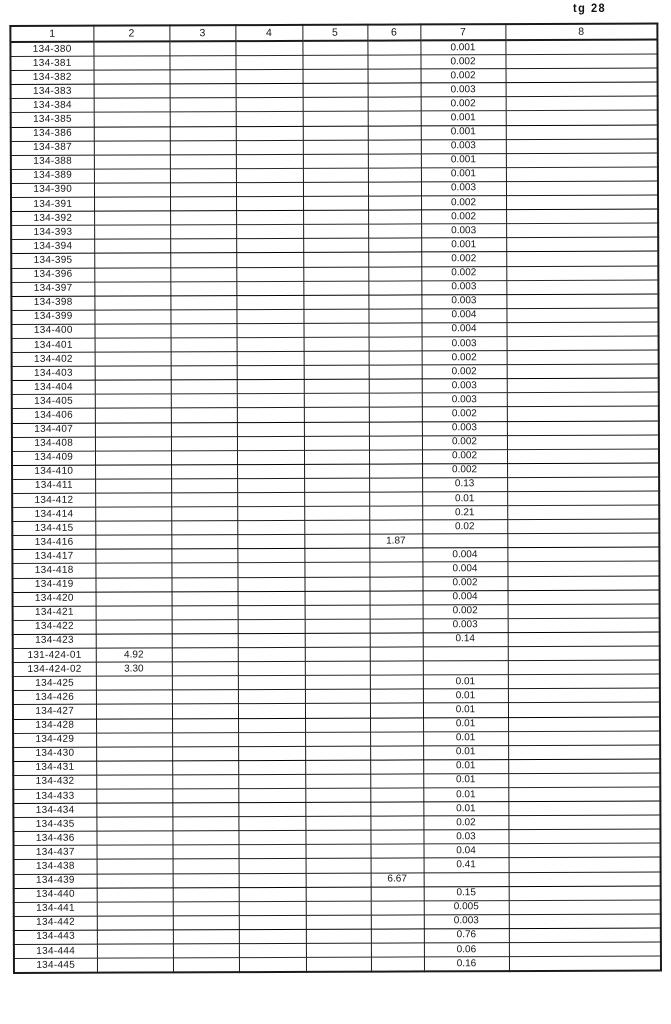 The height and width of the screenshot is (1024, 671). Describe the element at coordinates (53, 331) in the screenshot. I see `row-id-cell: 134-400` at that location.